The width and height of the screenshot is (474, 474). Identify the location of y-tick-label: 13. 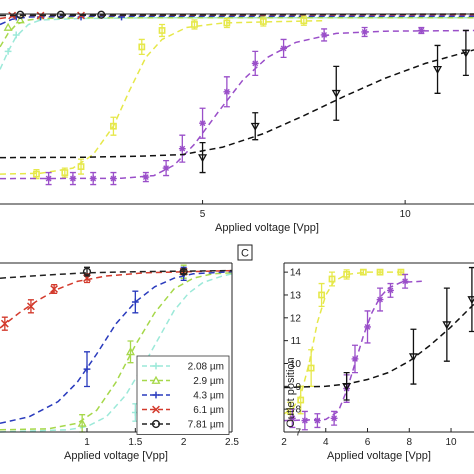
(296, 295).